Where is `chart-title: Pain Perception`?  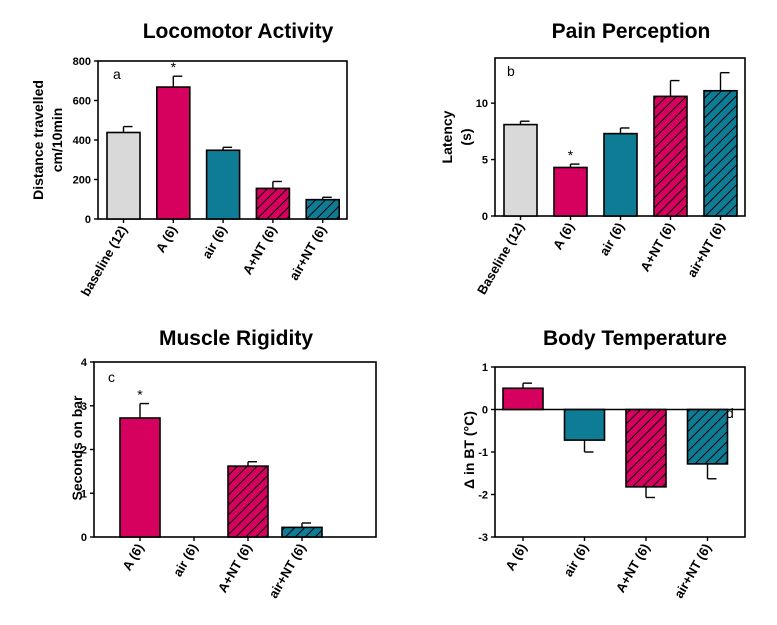 chart-title: Pain Perception is located at coordinates (631, 31).